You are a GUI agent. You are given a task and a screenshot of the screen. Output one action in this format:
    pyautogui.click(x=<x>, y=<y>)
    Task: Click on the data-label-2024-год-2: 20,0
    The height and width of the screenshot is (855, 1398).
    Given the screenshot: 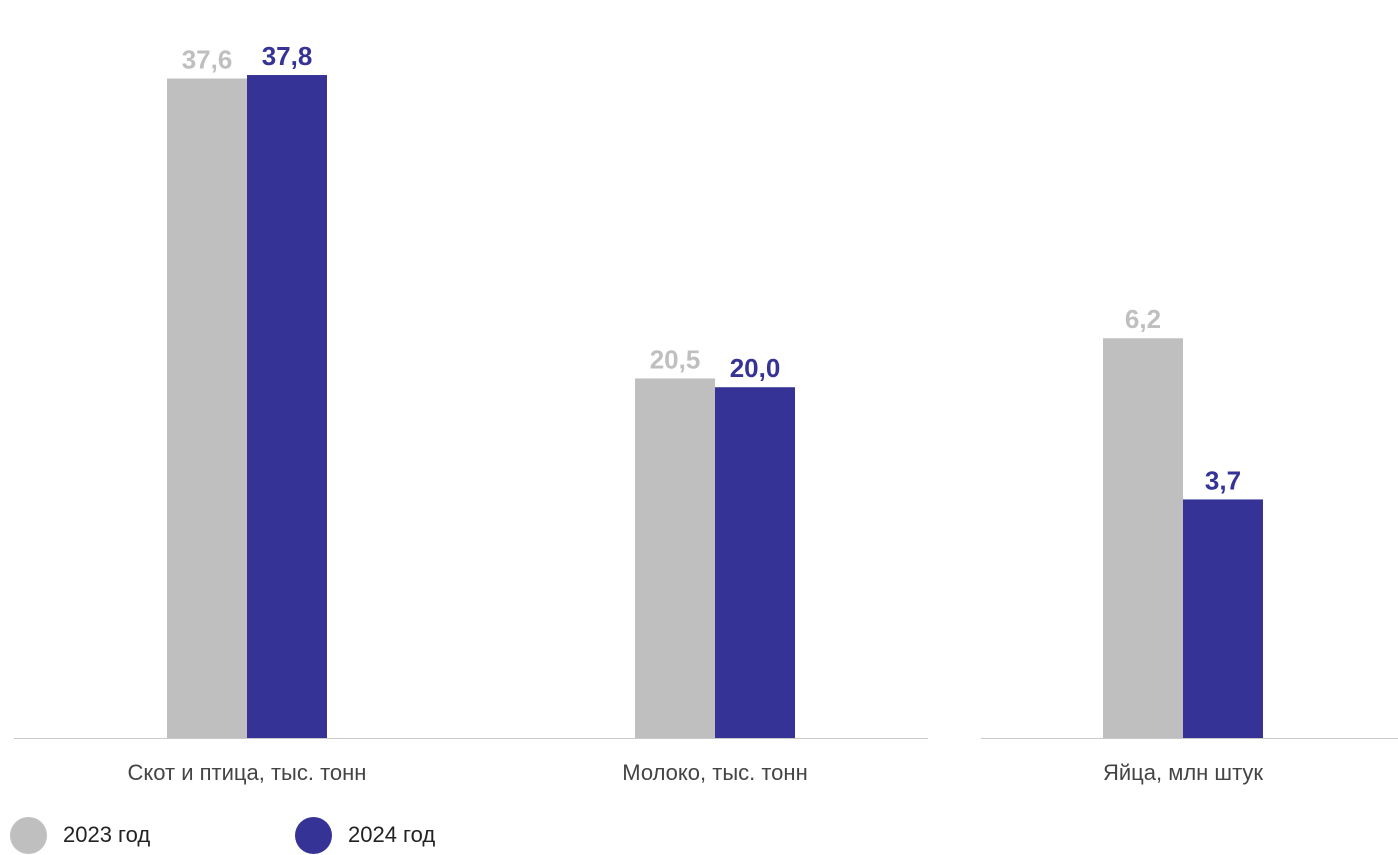 What is the action you would take?
    pyautogui.click(x=755, y=368)
    